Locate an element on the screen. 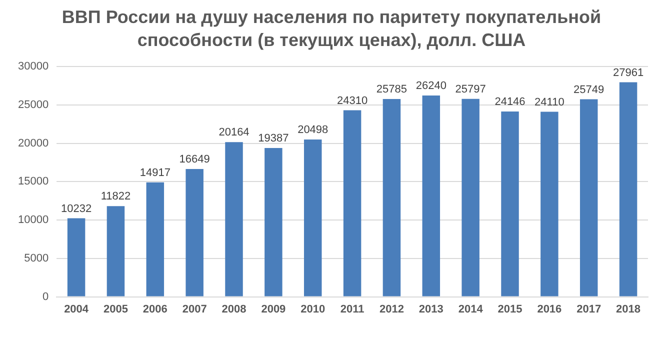  x-tick-label: 2017 is located at coordinates (589, 309).